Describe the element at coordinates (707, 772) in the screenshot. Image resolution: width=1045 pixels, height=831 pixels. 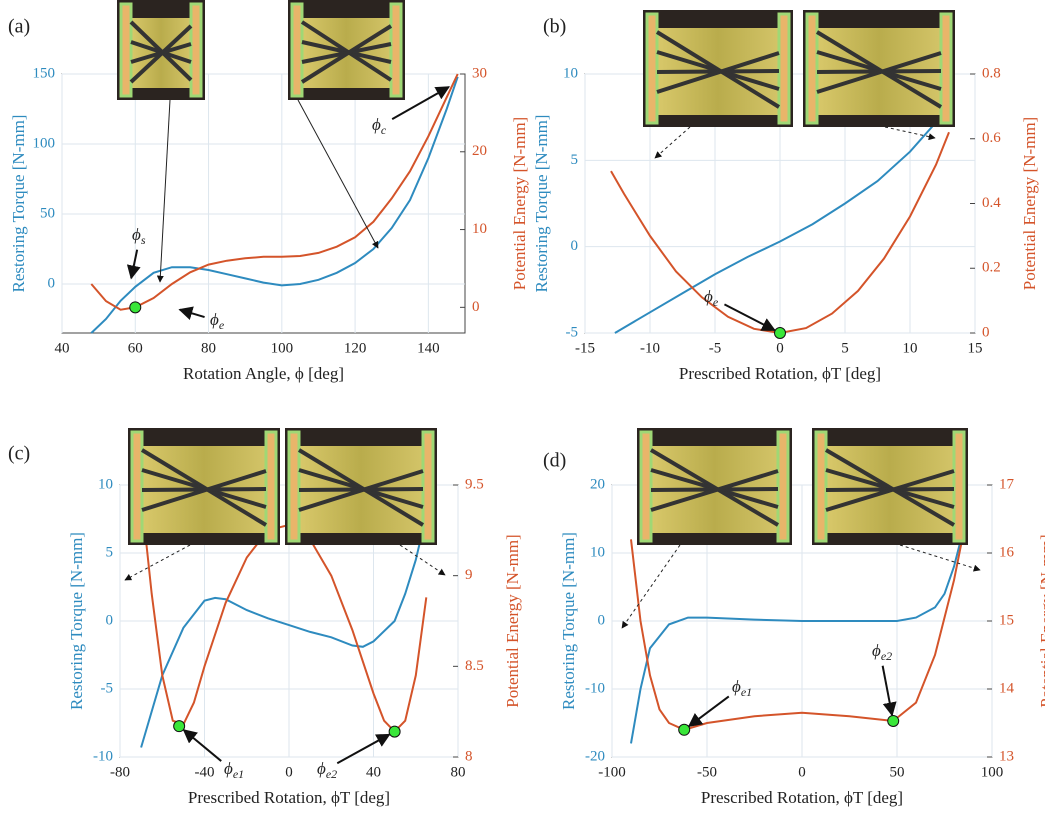
I see `x-tick-label: -50` at that location.